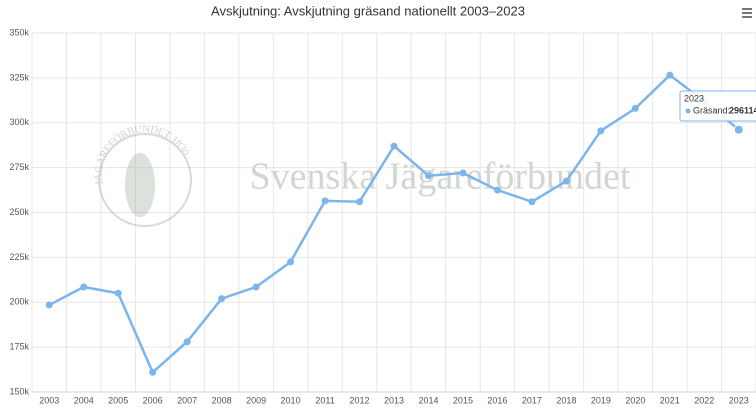 The height and width of the screenshot is (414, 756). I want to click on tooltip-box, so click(717, 106).